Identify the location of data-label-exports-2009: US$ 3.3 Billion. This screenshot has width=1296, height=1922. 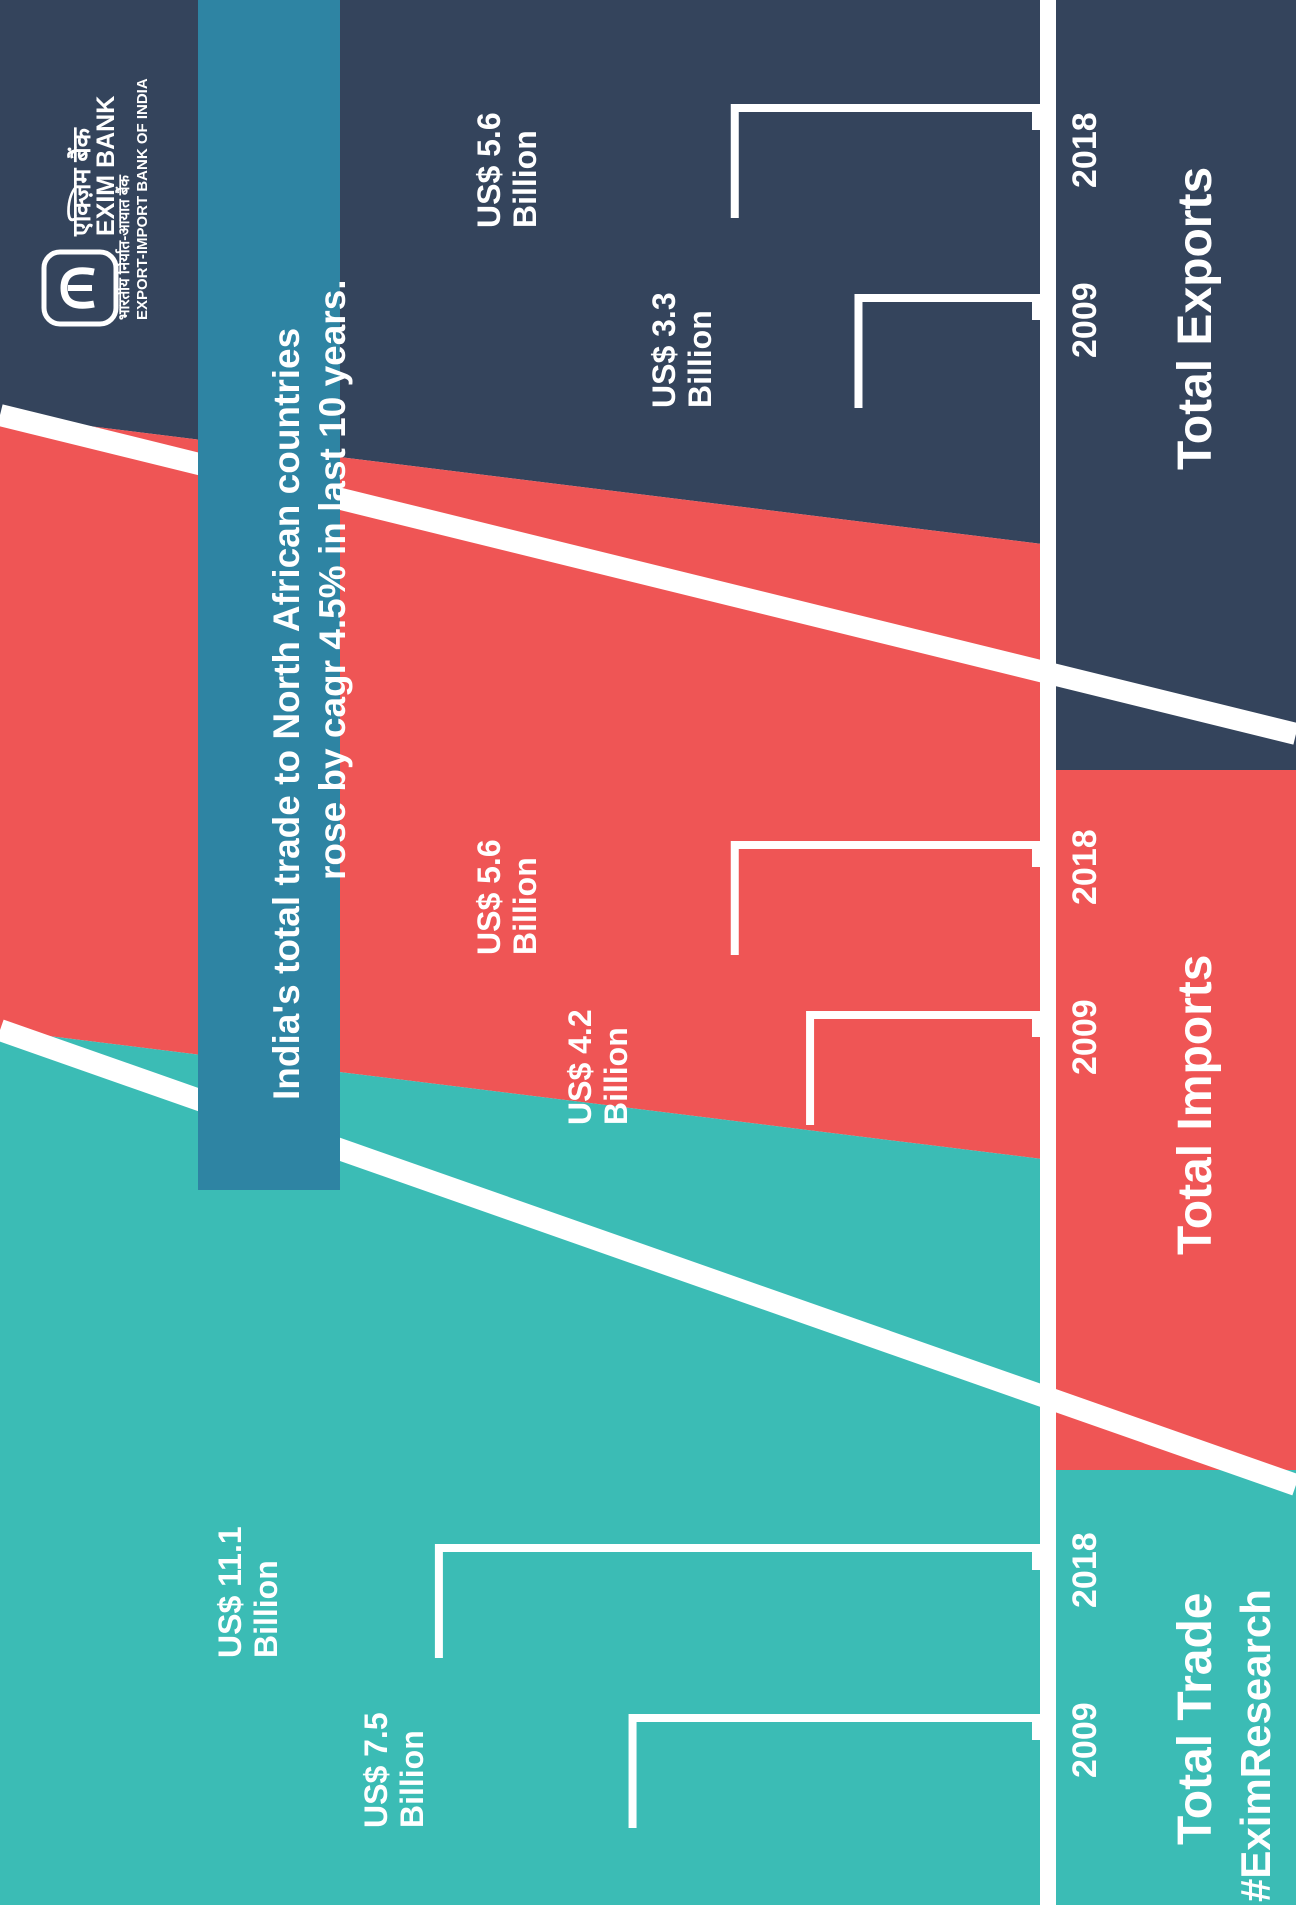
(682, 350).